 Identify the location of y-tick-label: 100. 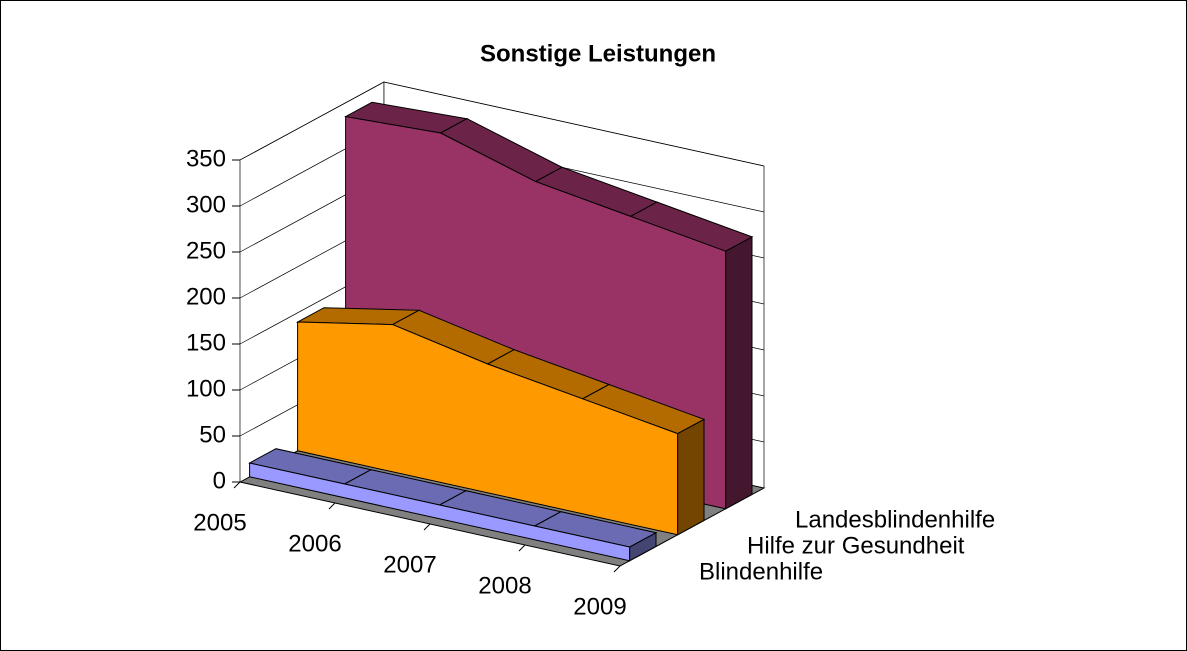
(206, 388).